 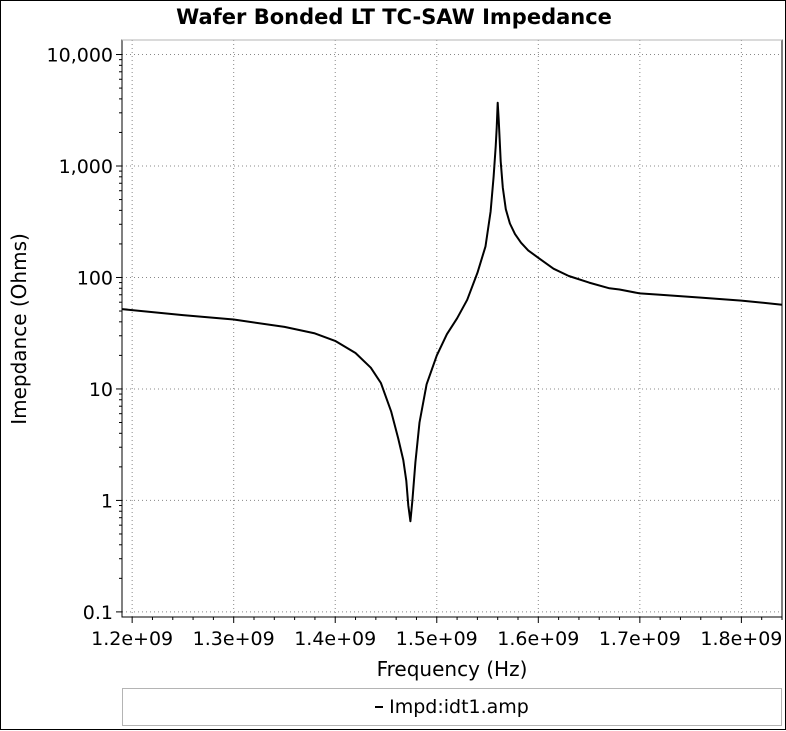 I want to click on x-tick-label: 1.3e+09, so click(x=234, y=639).